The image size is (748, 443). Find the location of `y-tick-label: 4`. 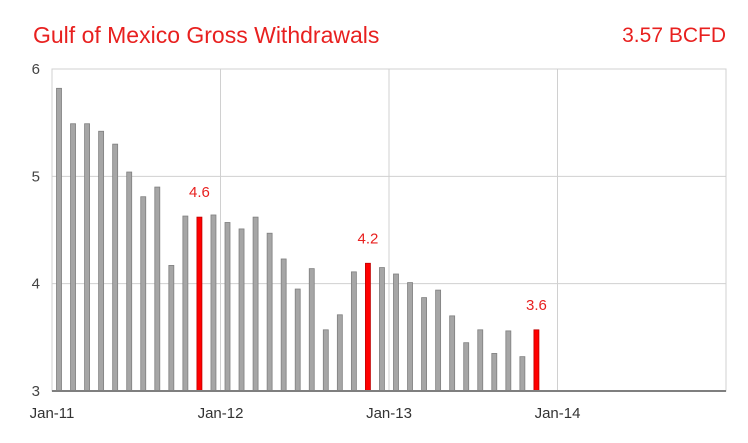

y-tick-label: 4 is located at coordinates (36, 284).